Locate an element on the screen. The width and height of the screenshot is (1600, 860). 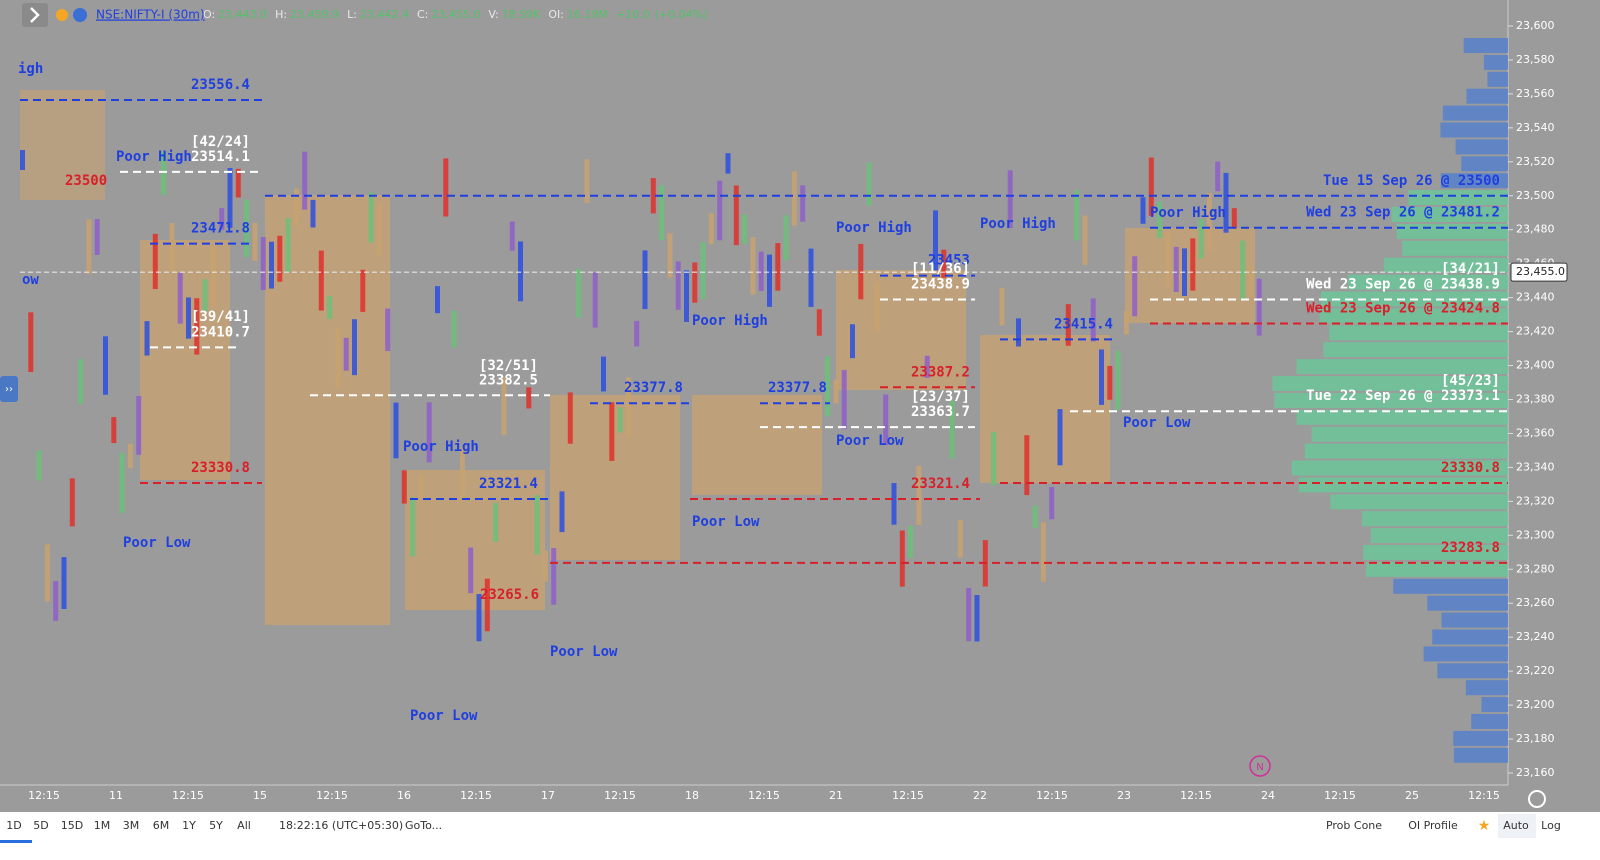
sidebar-toggle is located at coordinates (9, 389).